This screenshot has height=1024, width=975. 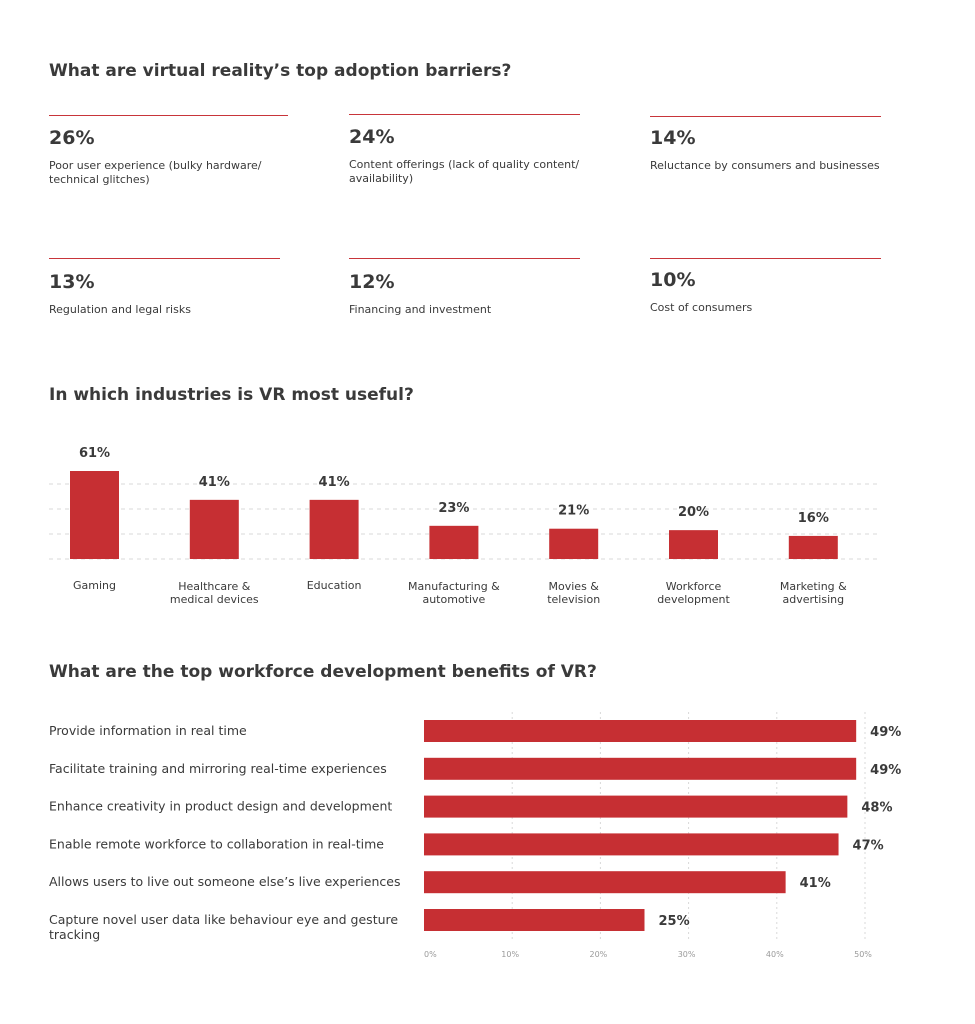 What do you see at coordinates (687, 954) in the screenshot?
I see `x-tick-label: 30%` at bounding box center [687, 954].